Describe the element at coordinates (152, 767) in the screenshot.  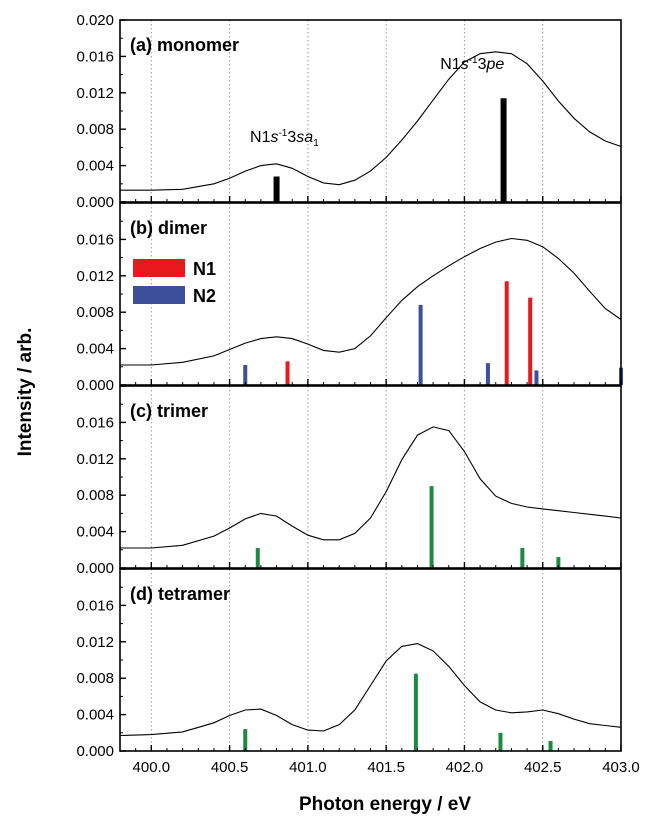
I see `x-tick-label: 400.0` at that location.